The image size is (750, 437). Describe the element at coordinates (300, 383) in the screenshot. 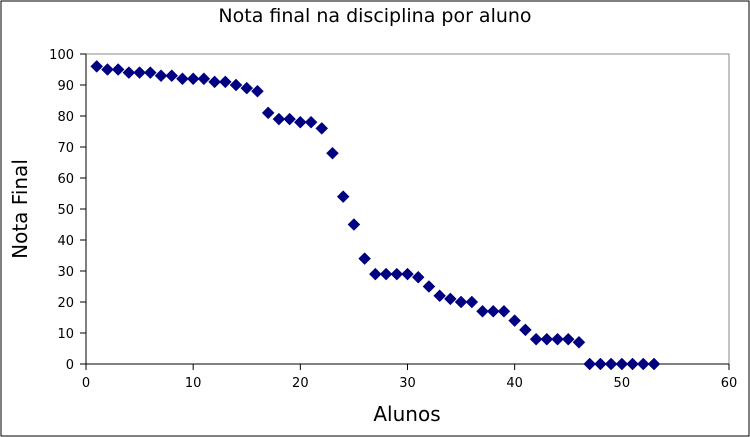

I see `x-tick-label: 20` at that location.